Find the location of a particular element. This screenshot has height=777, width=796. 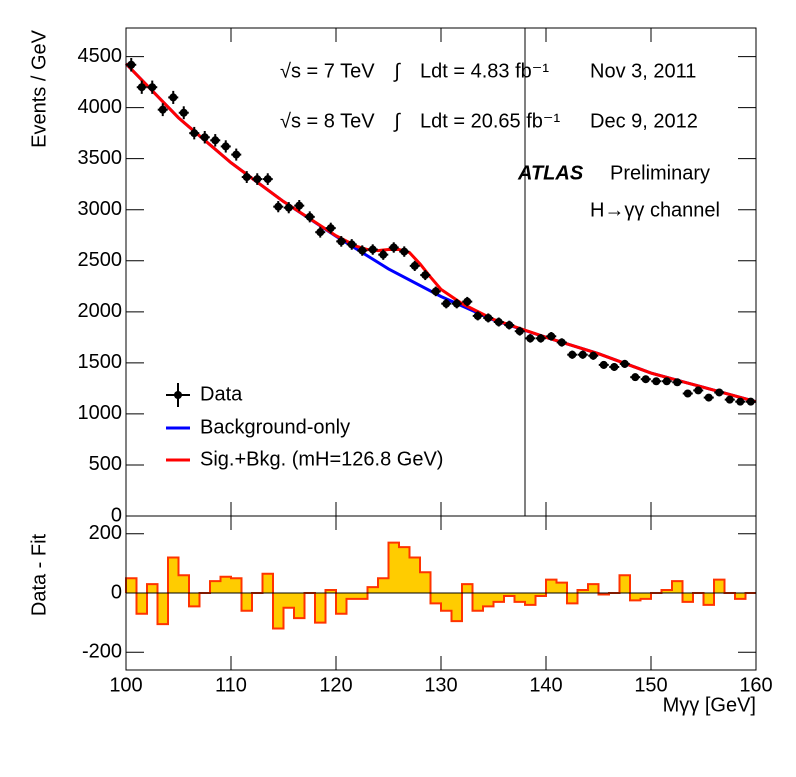

integral-sign: ∫ is located at coordinates (397, 71).